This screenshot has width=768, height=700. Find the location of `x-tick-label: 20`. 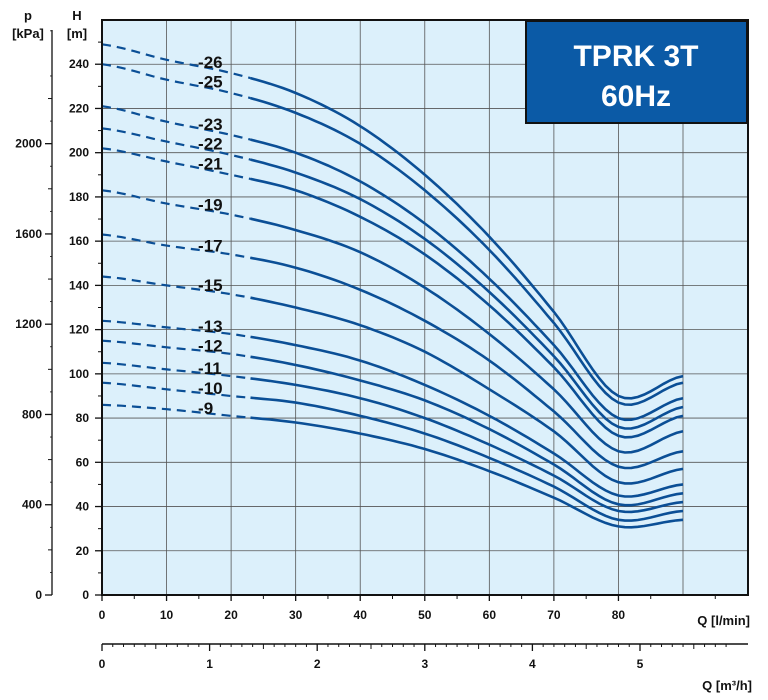

x-tick-label: 20 is located at coordinates (231, 615).